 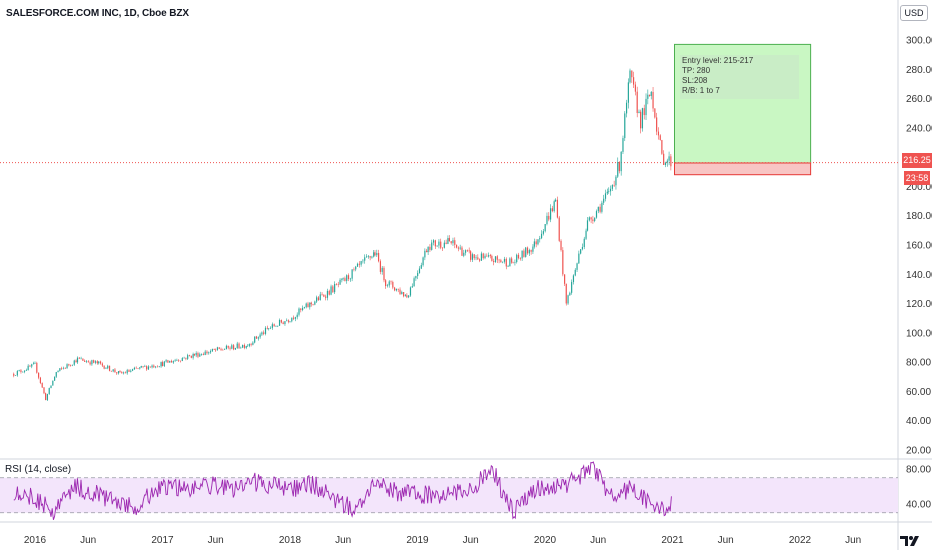 What do you see at coordinates (35, 540) in the screenshot?
I see `time-tick-label: 2016` at bounding box center [35, 540].